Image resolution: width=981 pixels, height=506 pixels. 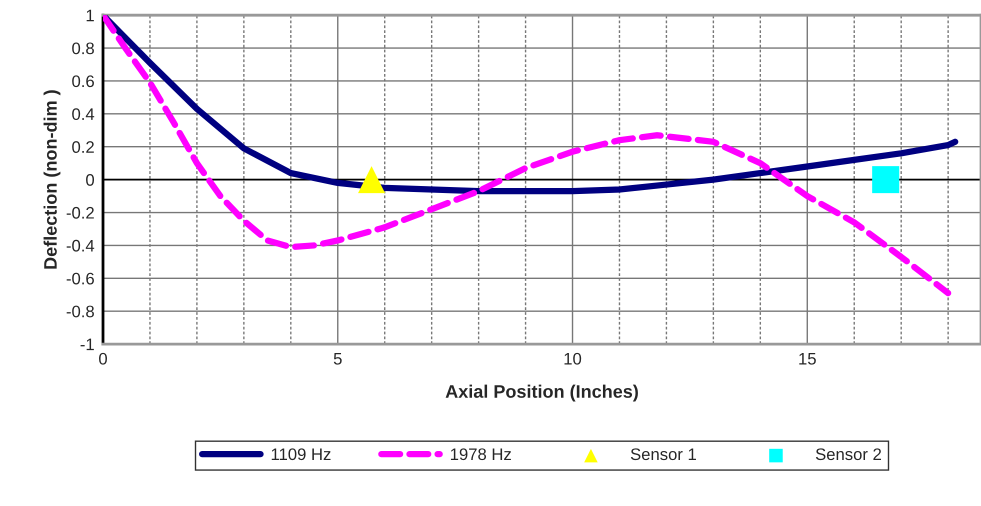 I want to click on legend-label: Sensor 2, so click(x=848, y=454).